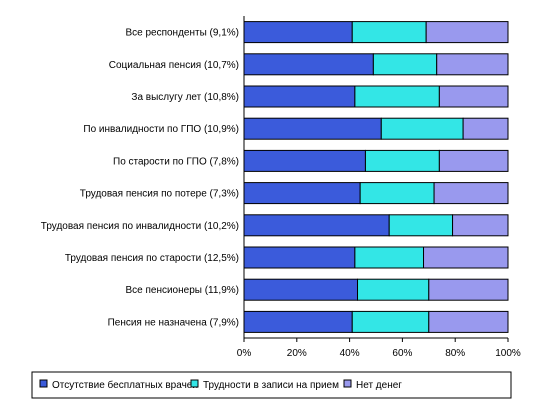 This screenshot has width=534, height=408. I want to click on category-label: Пенсия не назначена (7,9%), so click(173, 322).